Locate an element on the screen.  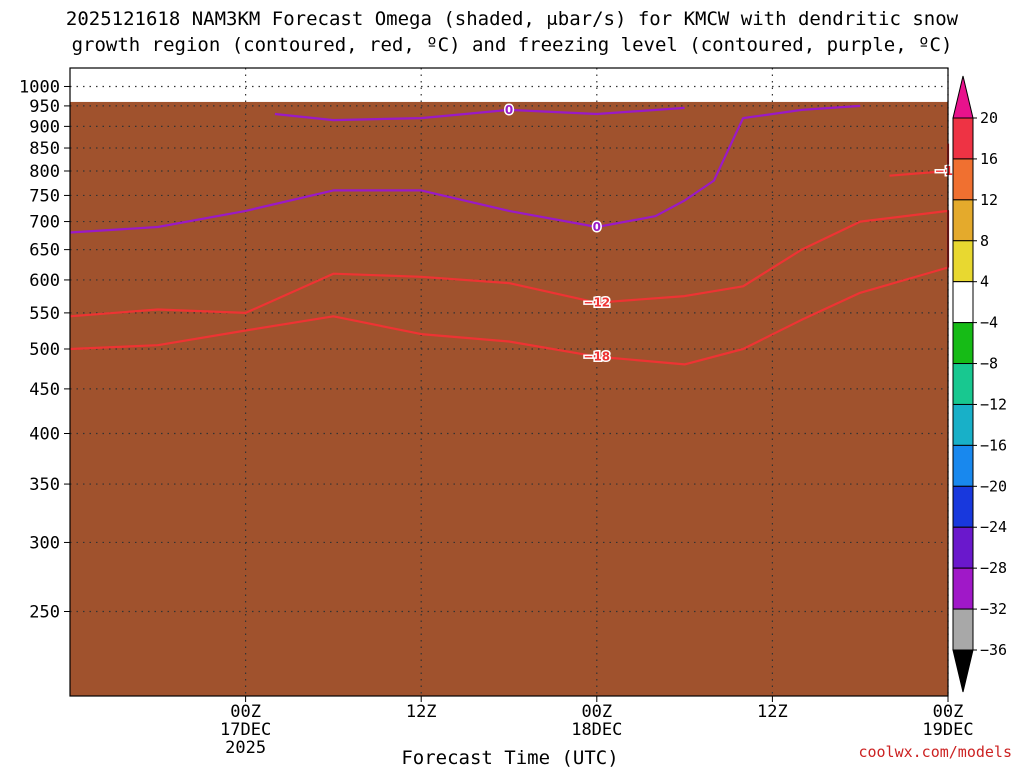
y-tick-label: 250 is located at coordinates (44, 612).